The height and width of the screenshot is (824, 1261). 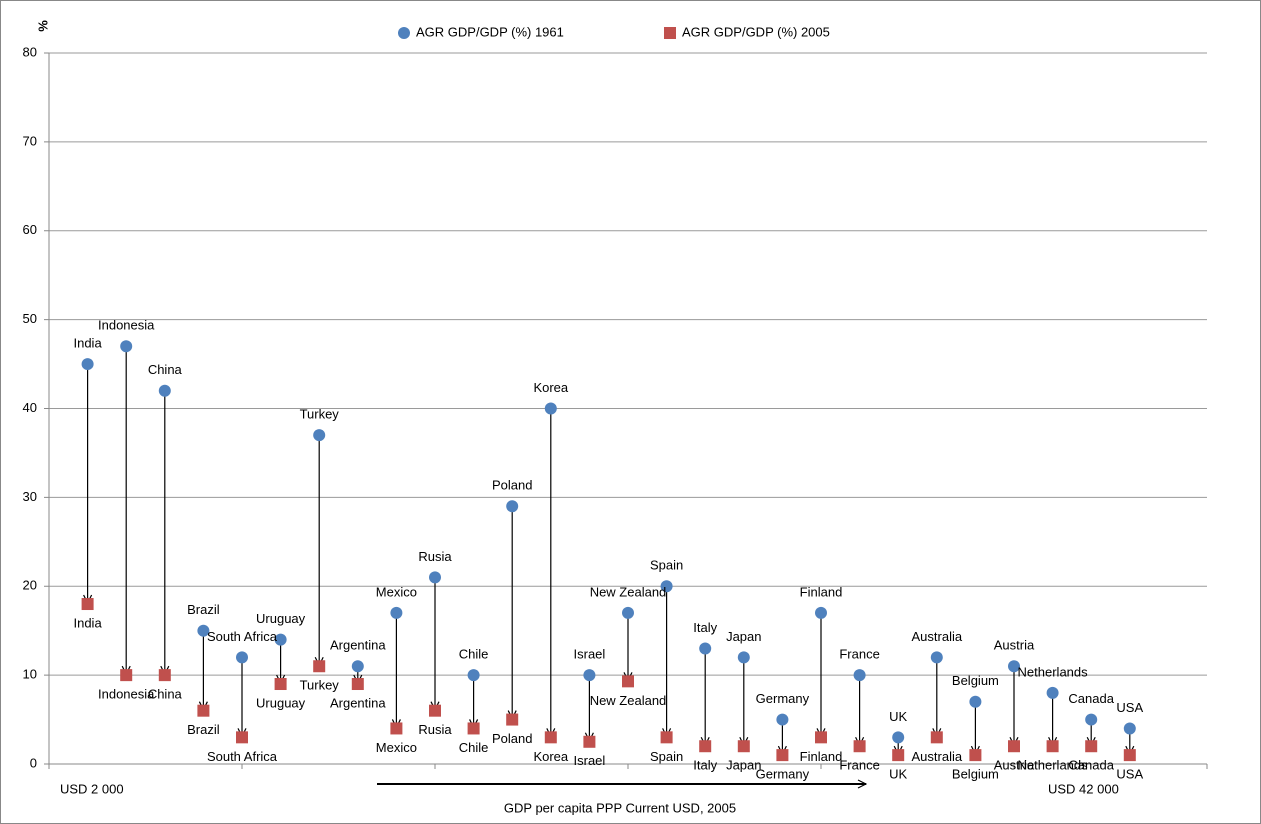 What do you see at coordinates (30, 140) in the screenshot?
I see `y-tick-label: 70` at bounding box center [30, 140].